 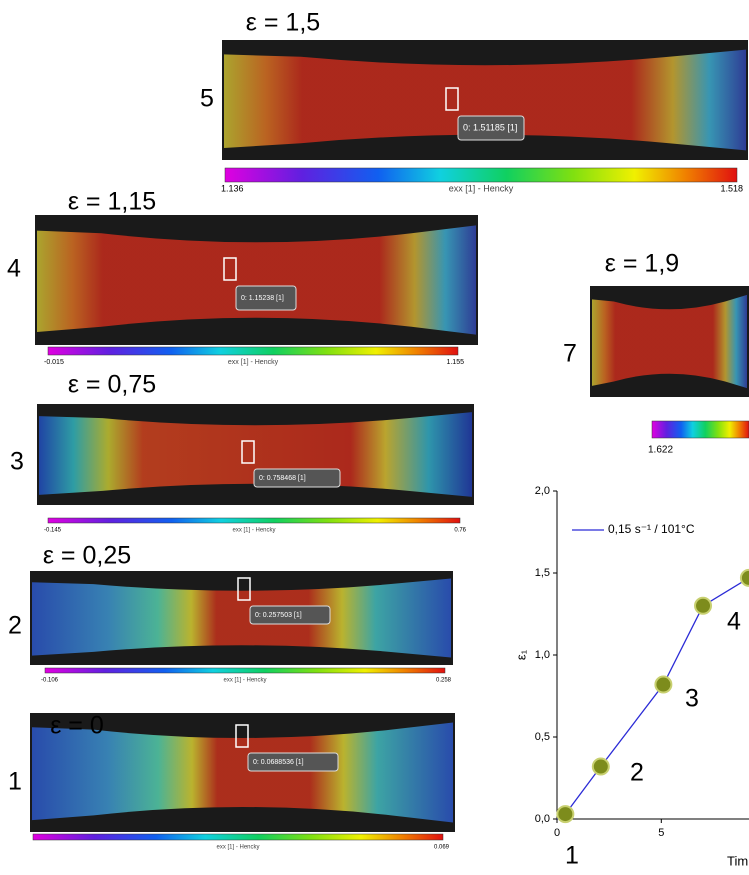 What do you see at coordinates (460, 531) in the screenshot?
I see `colorbar-max: 0.76` at bounding box center [460, 531].